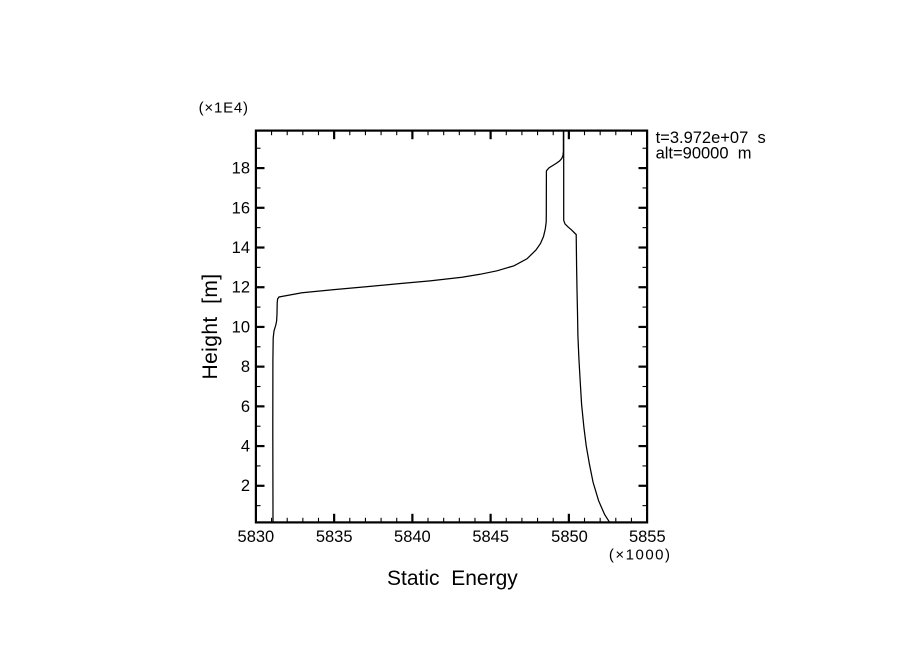 The image size is (904, 654). Describe the element at coordinates (245, 486) in the screenshot. I see `svg-text: 2` at that location.